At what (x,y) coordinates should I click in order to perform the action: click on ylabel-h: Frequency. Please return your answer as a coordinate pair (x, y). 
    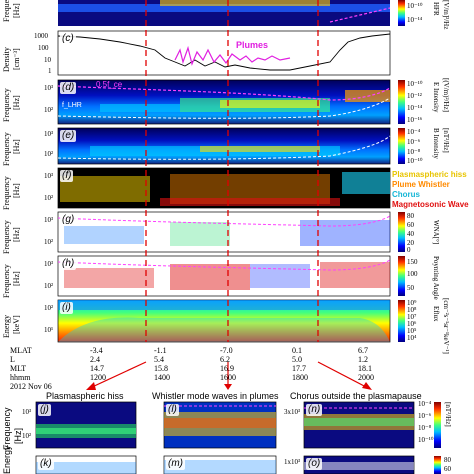
    Looking at the image, I should click on (6, 281).